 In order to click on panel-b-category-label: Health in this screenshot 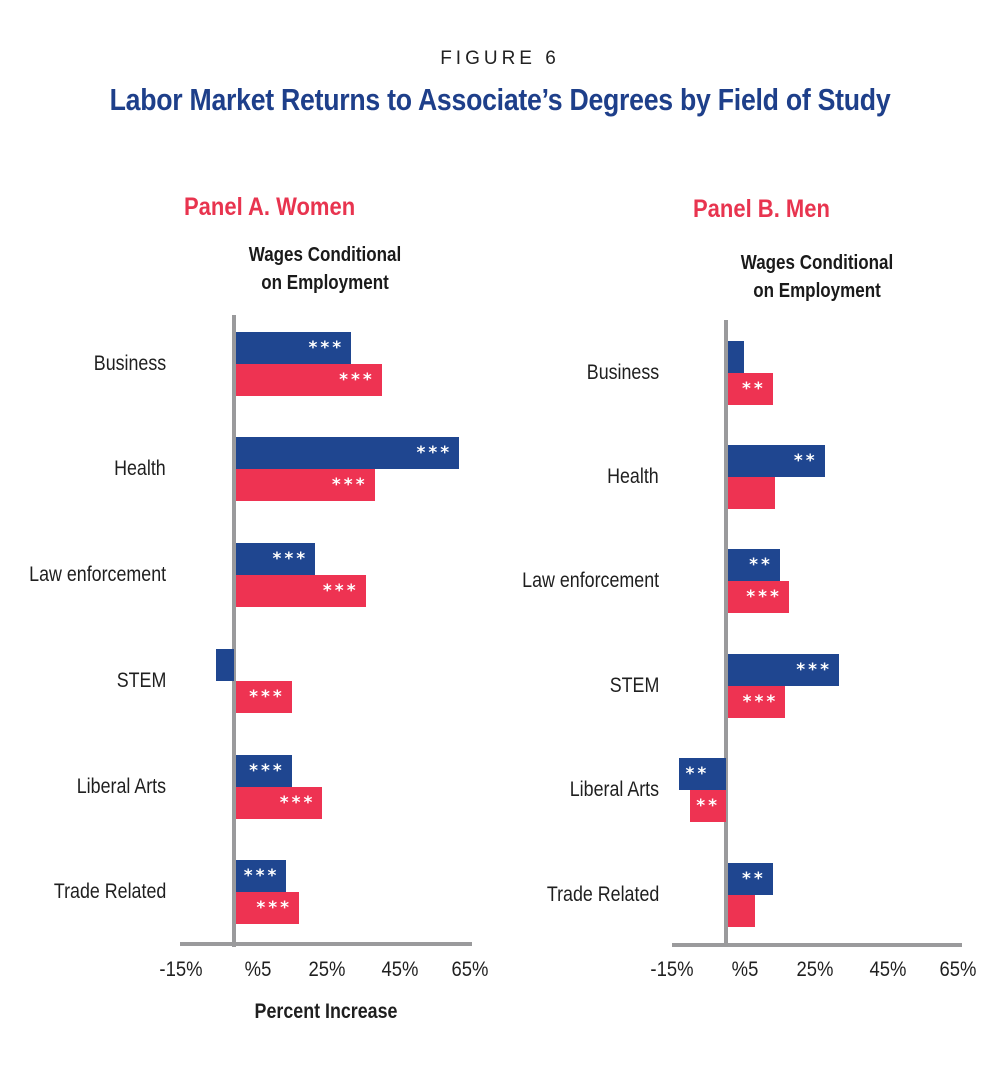, I will do `click(633, 476)`.